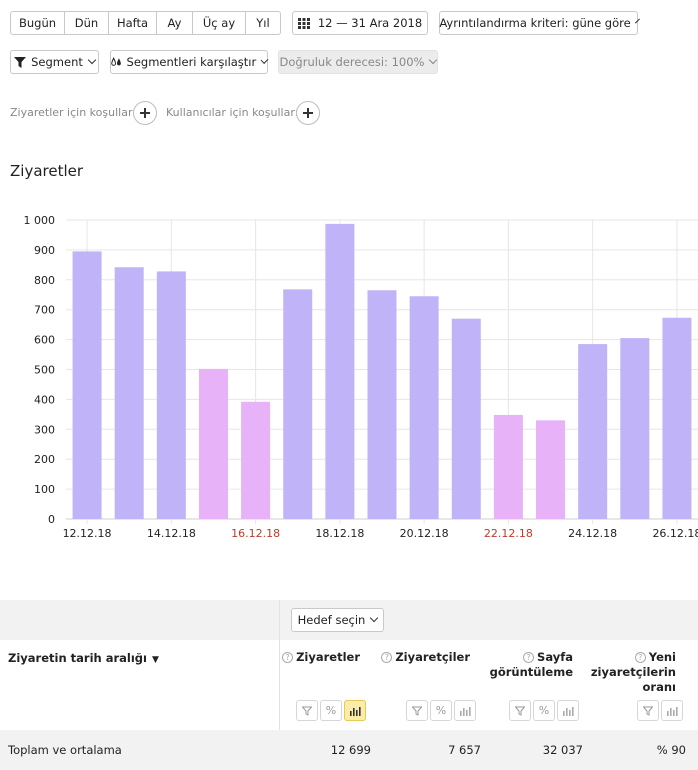 Image resolution: width=698 pixels, height=770 pixels. Describe the element at coordinates (592, 533) in the screenshot. I see `x-tick-label: 24.12.18` at that location.